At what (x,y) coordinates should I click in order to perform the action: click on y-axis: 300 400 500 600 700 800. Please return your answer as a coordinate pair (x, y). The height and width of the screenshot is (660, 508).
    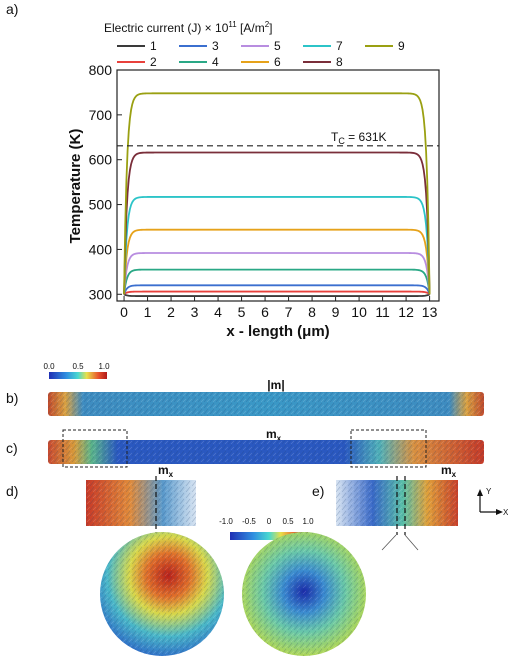
    Looking at the image, I should click on (105, 182).